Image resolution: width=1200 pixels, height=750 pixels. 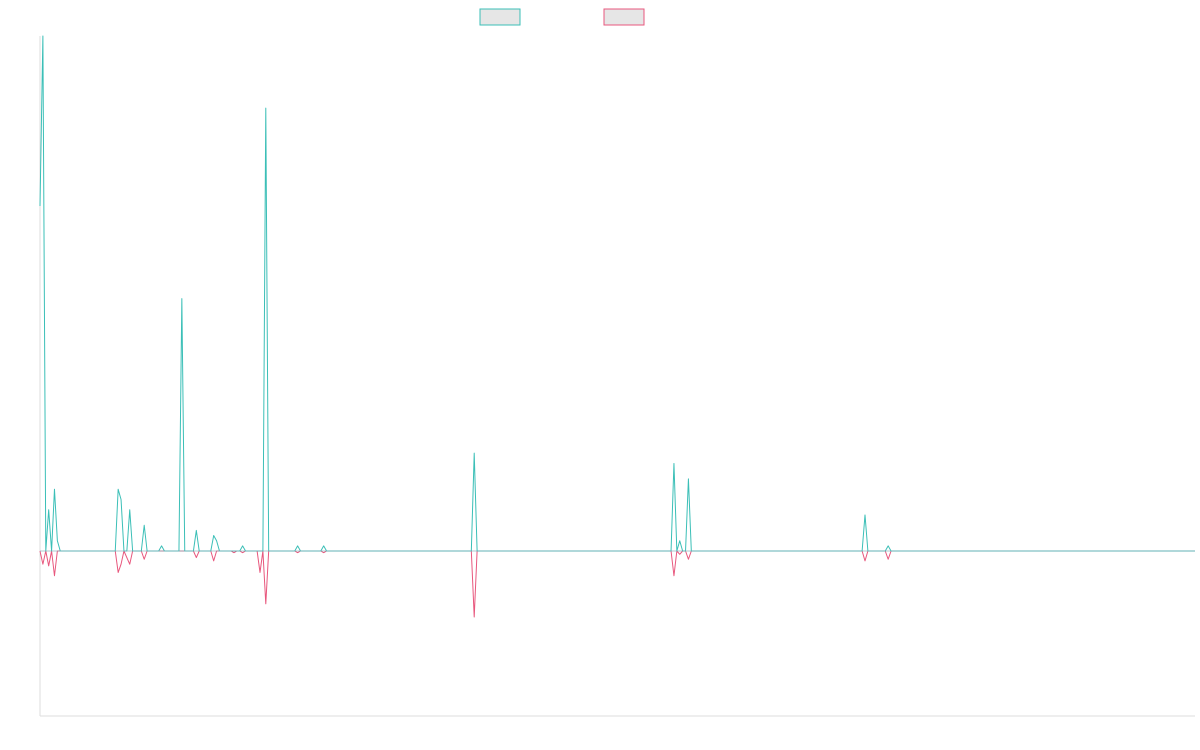 What do you see at coordinates (562, 17) in the screenshot?
I see `legend` at bounding box center [562, 17].